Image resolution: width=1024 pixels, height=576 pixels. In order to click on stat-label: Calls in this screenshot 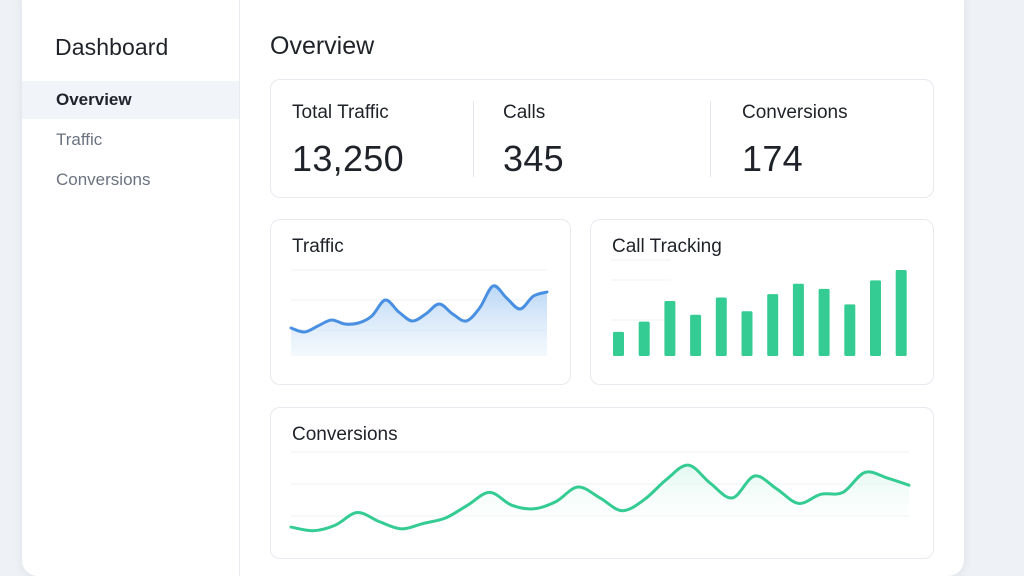, I will do `click(524, 112)`.